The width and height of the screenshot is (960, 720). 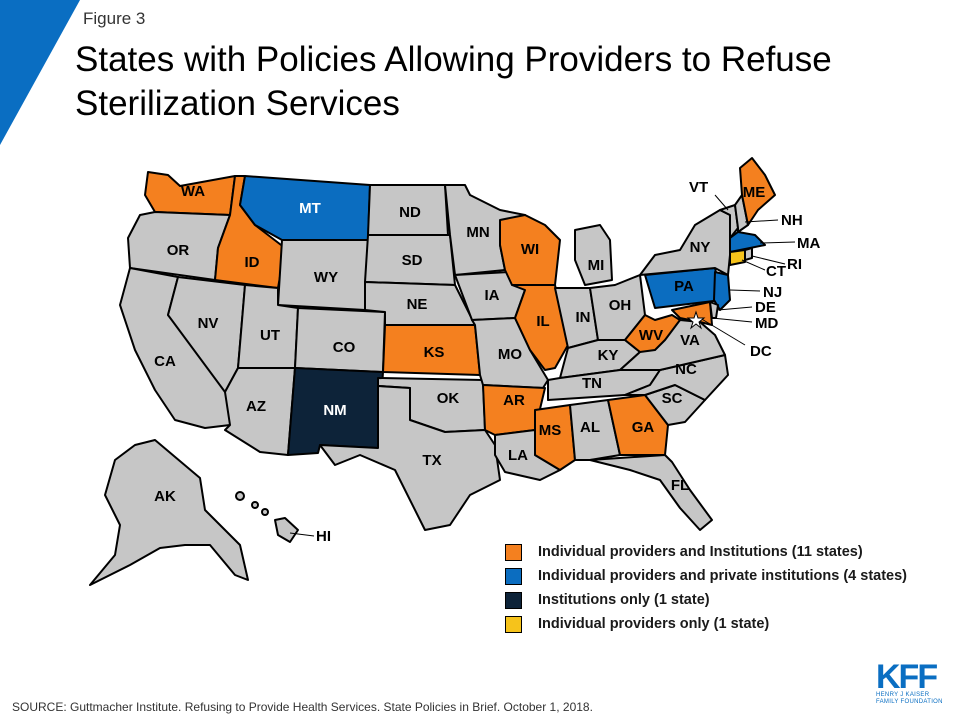 What do you see at coordinates (165, 361) in the screenshot?
I see `label-CA: CA` at bounding box center [165, 361].